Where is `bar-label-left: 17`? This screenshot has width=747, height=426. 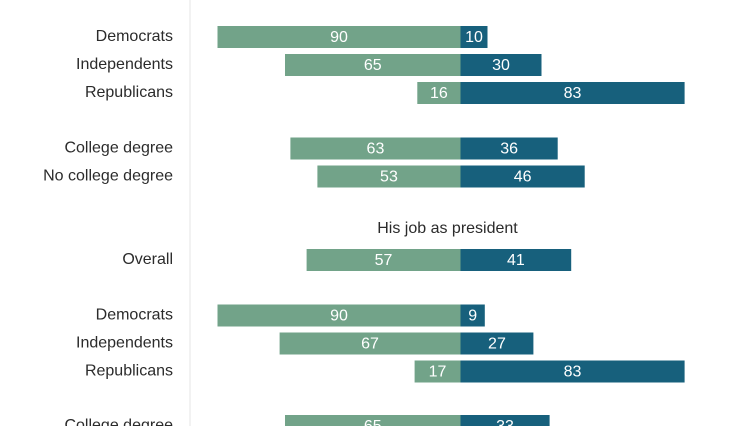
bar-label-left: 17 is located at coordinates (438, 372).